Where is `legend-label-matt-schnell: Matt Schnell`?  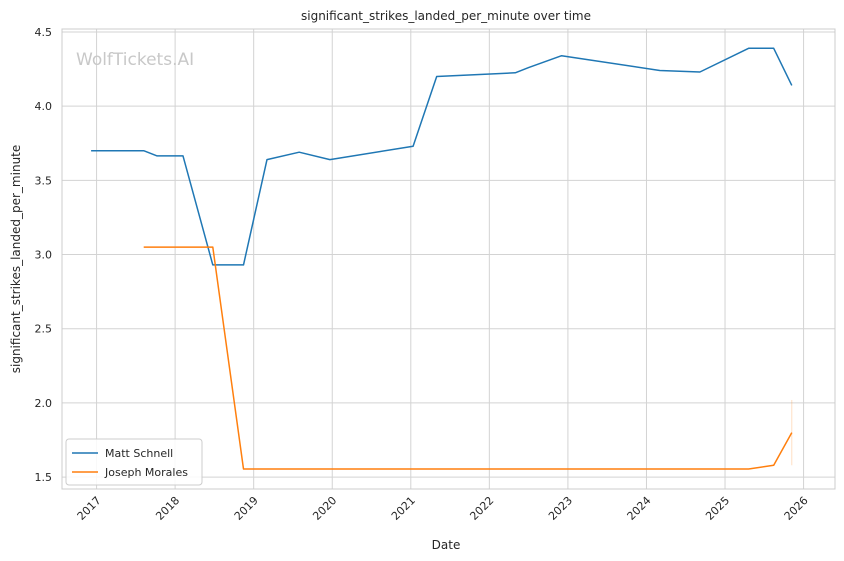 legend-label-matt-schnell: Matt Schnell is located at coordinates (139, 453).